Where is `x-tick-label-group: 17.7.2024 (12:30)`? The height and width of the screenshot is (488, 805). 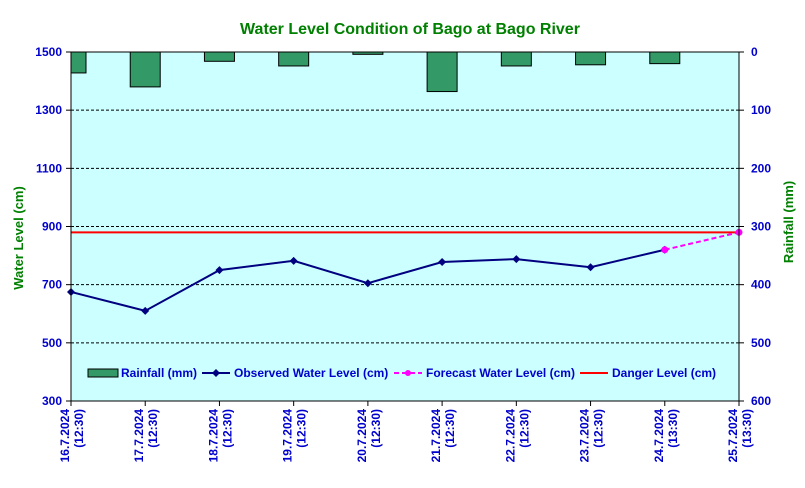 x-tick-label-group: 17.7.2024 (12:30) is located at coordinates (146, 436).